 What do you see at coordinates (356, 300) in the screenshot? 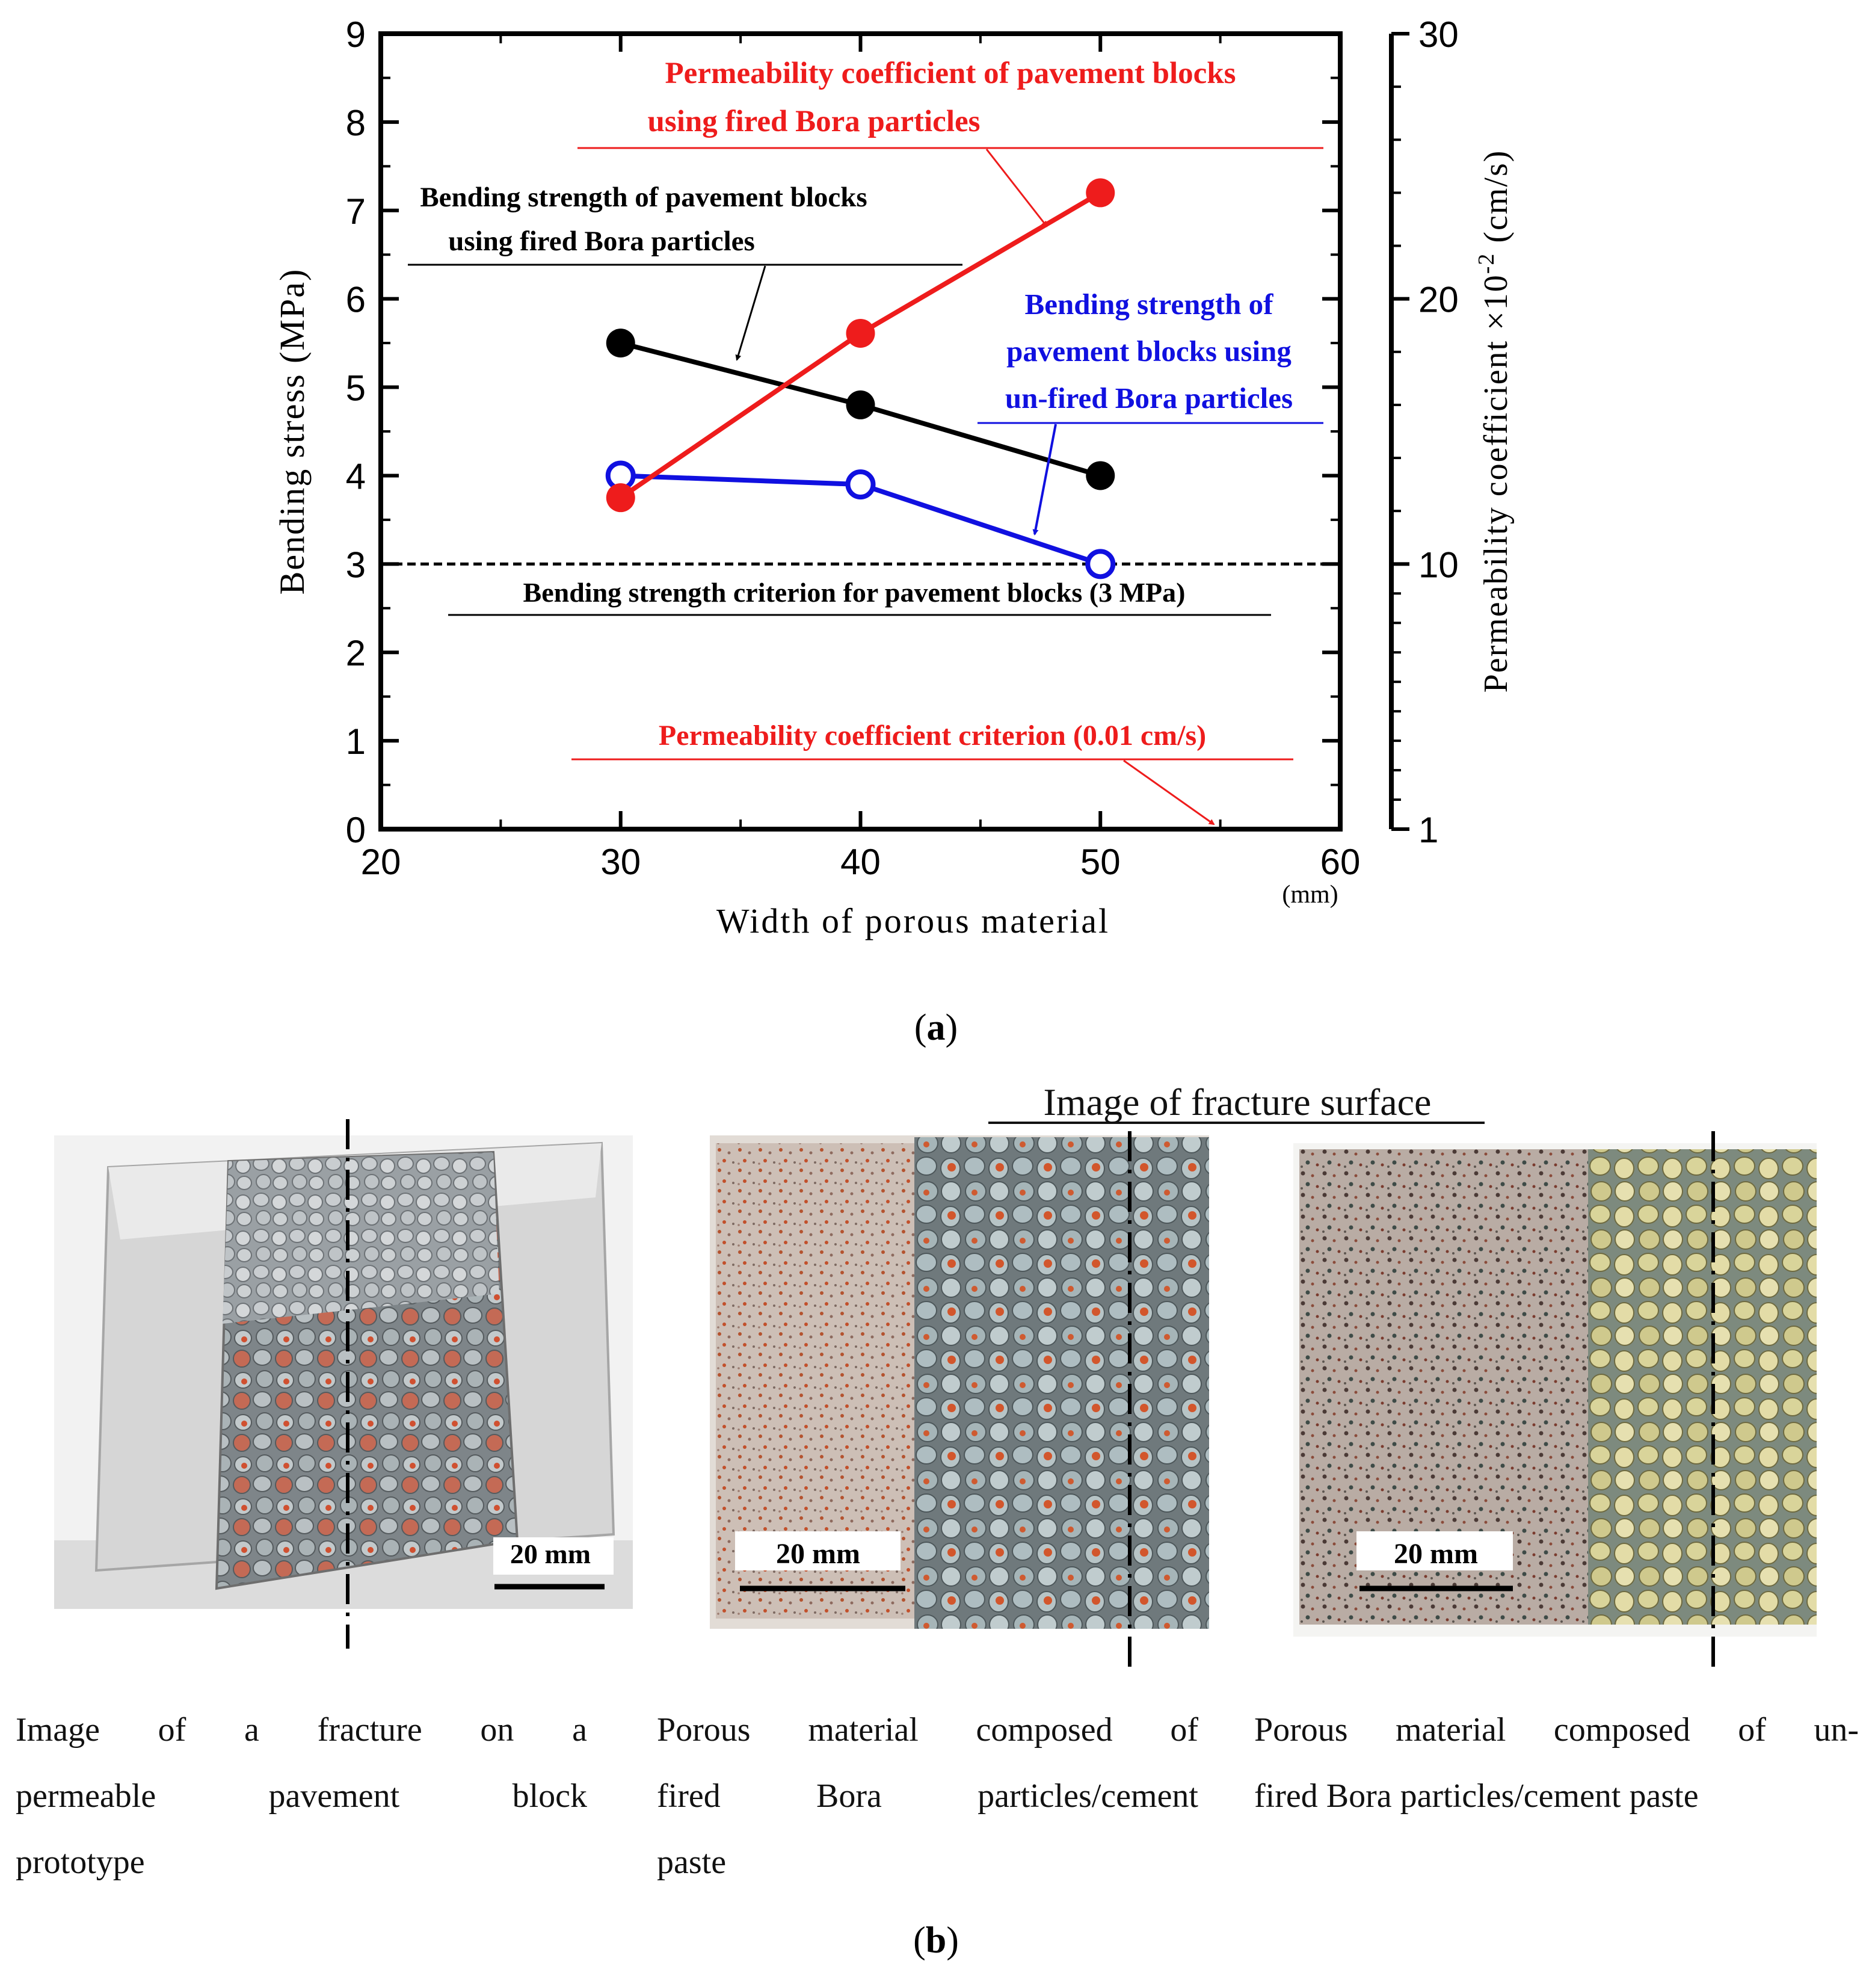
I see `left-tick-label: 6` at bounding box center [356, 300].